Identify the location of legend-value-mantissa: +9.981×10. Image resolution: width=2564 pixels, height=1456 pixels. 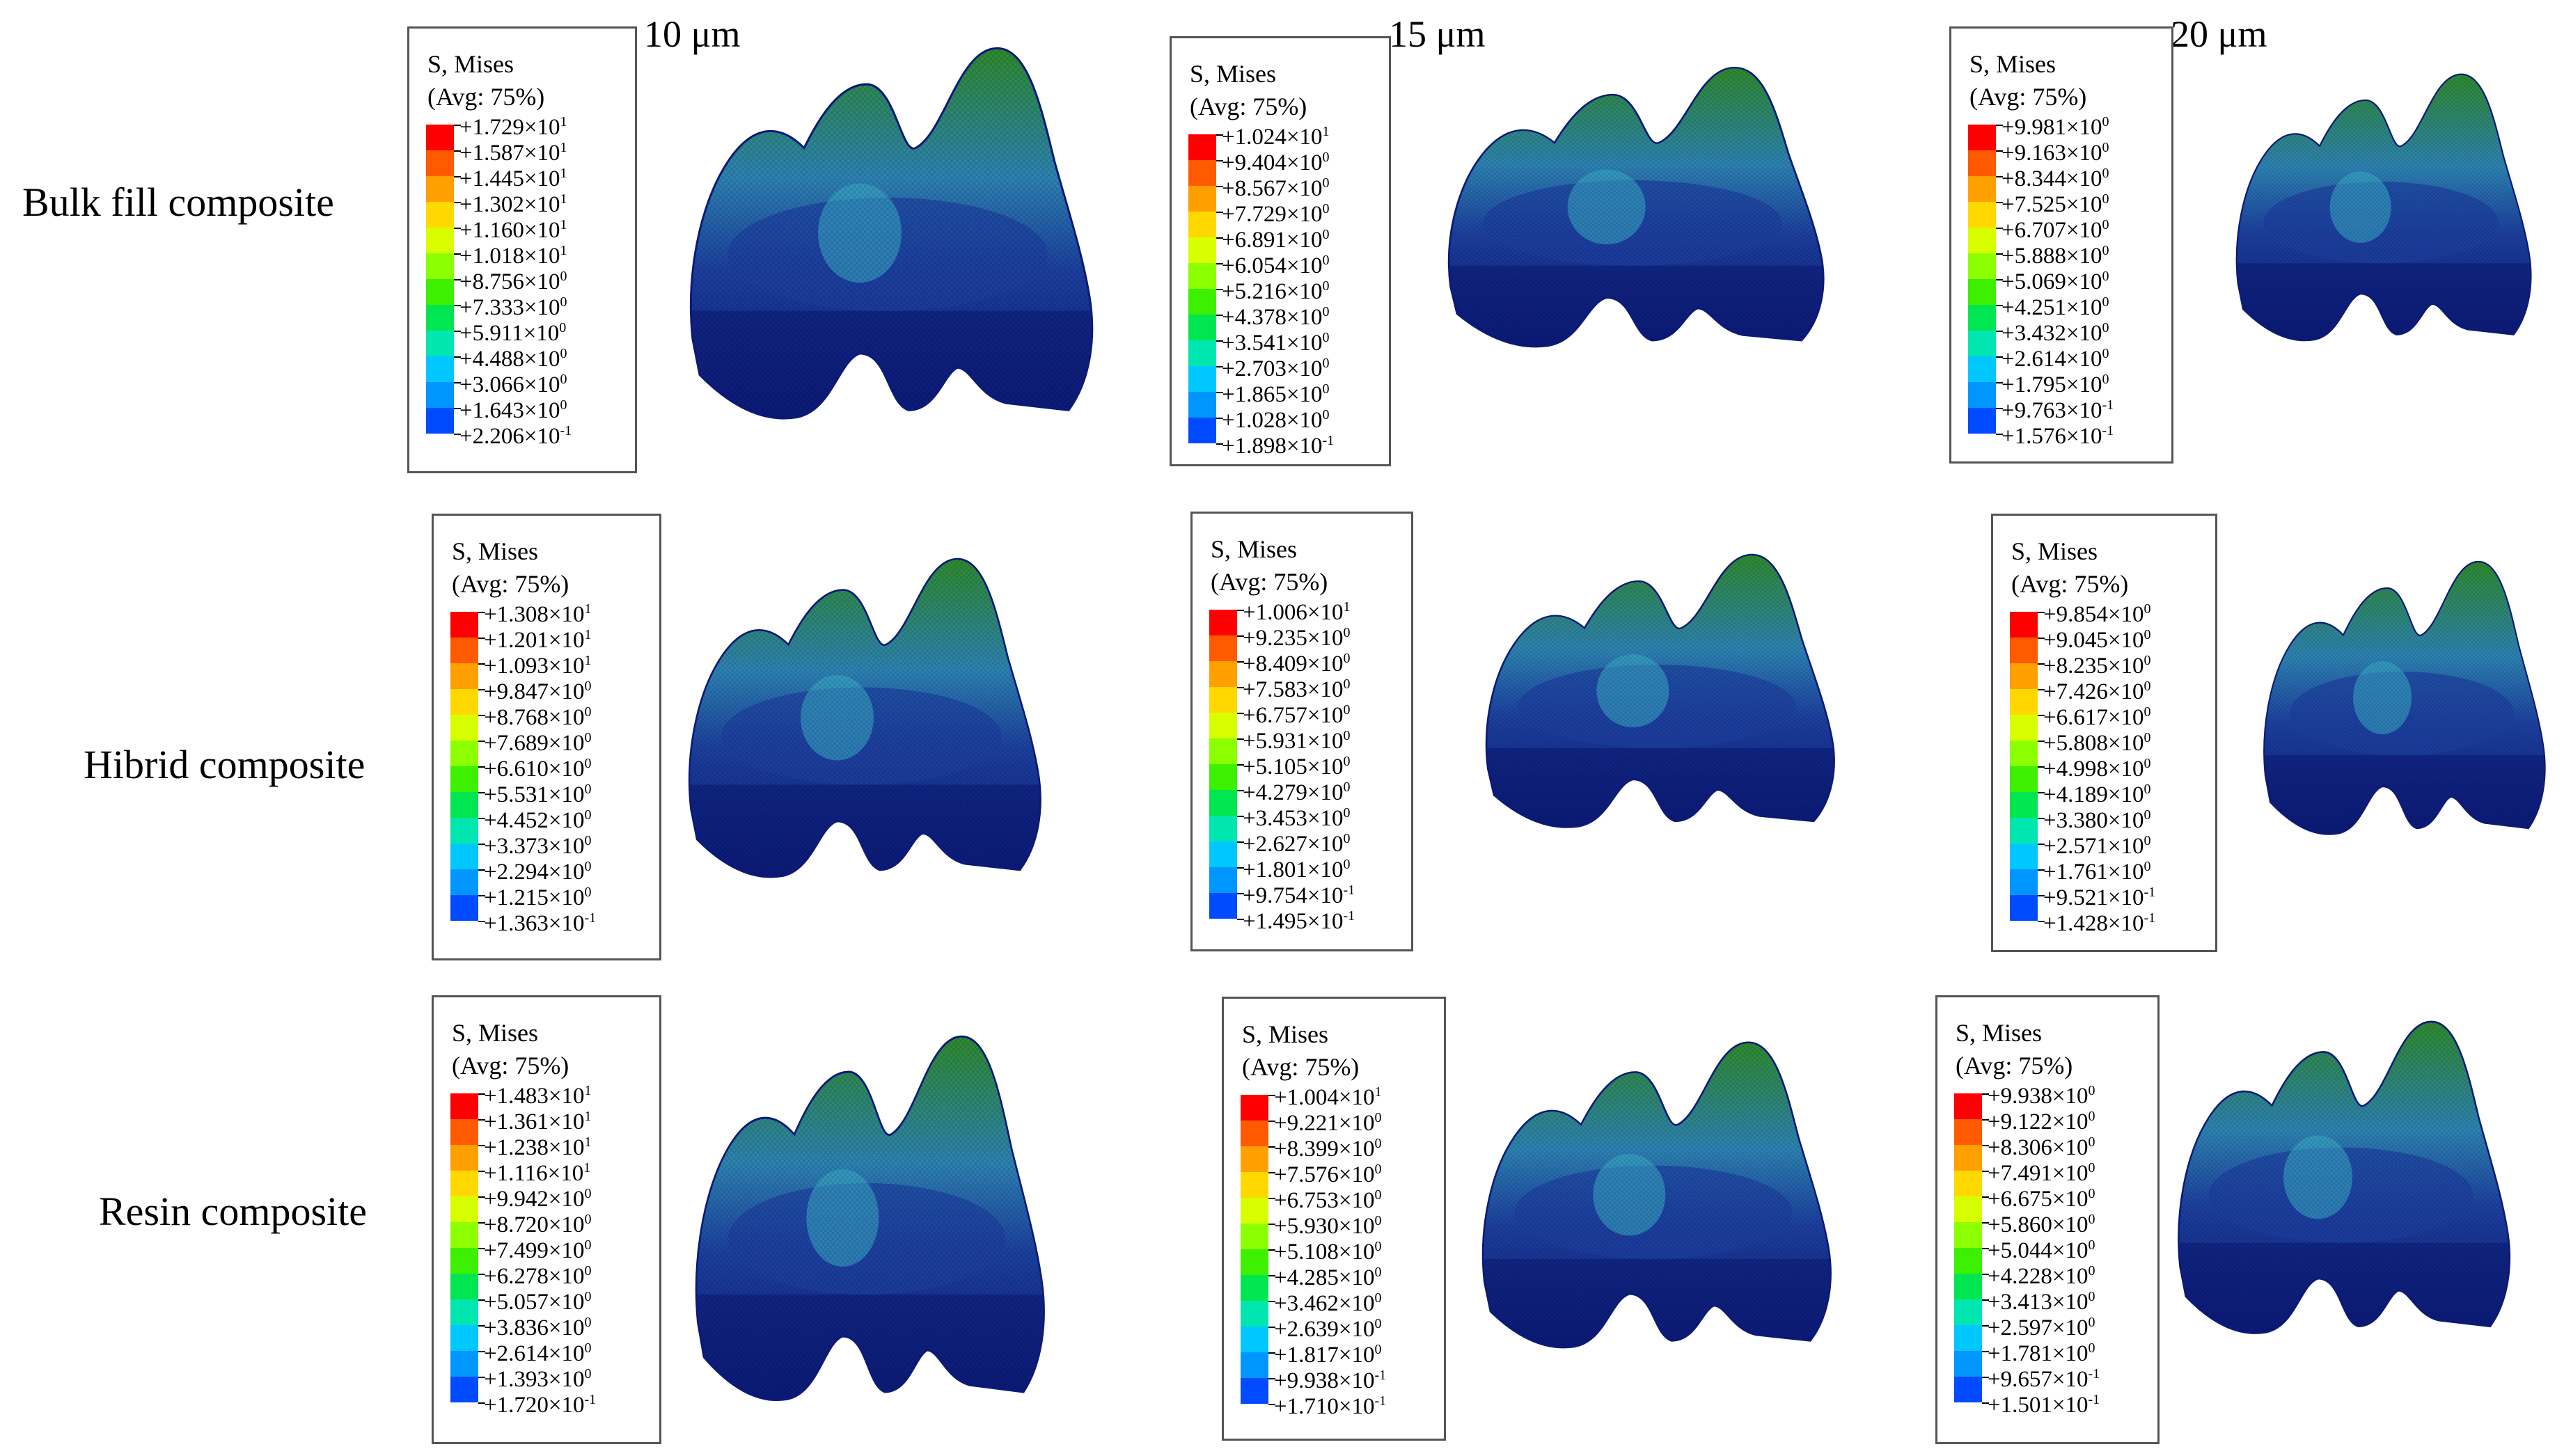
(2052, 127).